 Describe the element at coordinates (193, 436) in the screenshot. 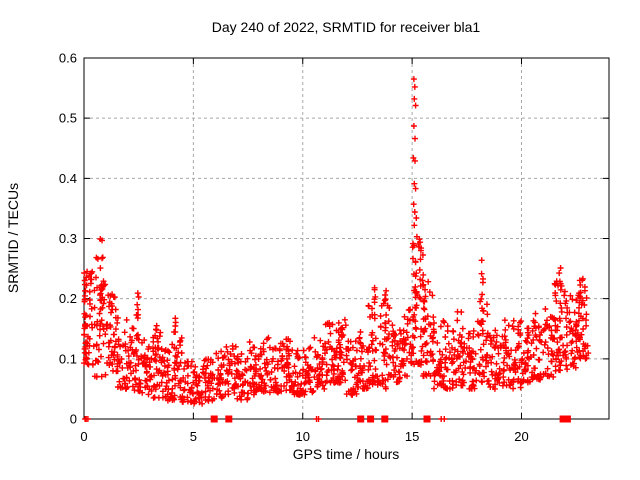

I see `x-tick-label: 5` at that location.